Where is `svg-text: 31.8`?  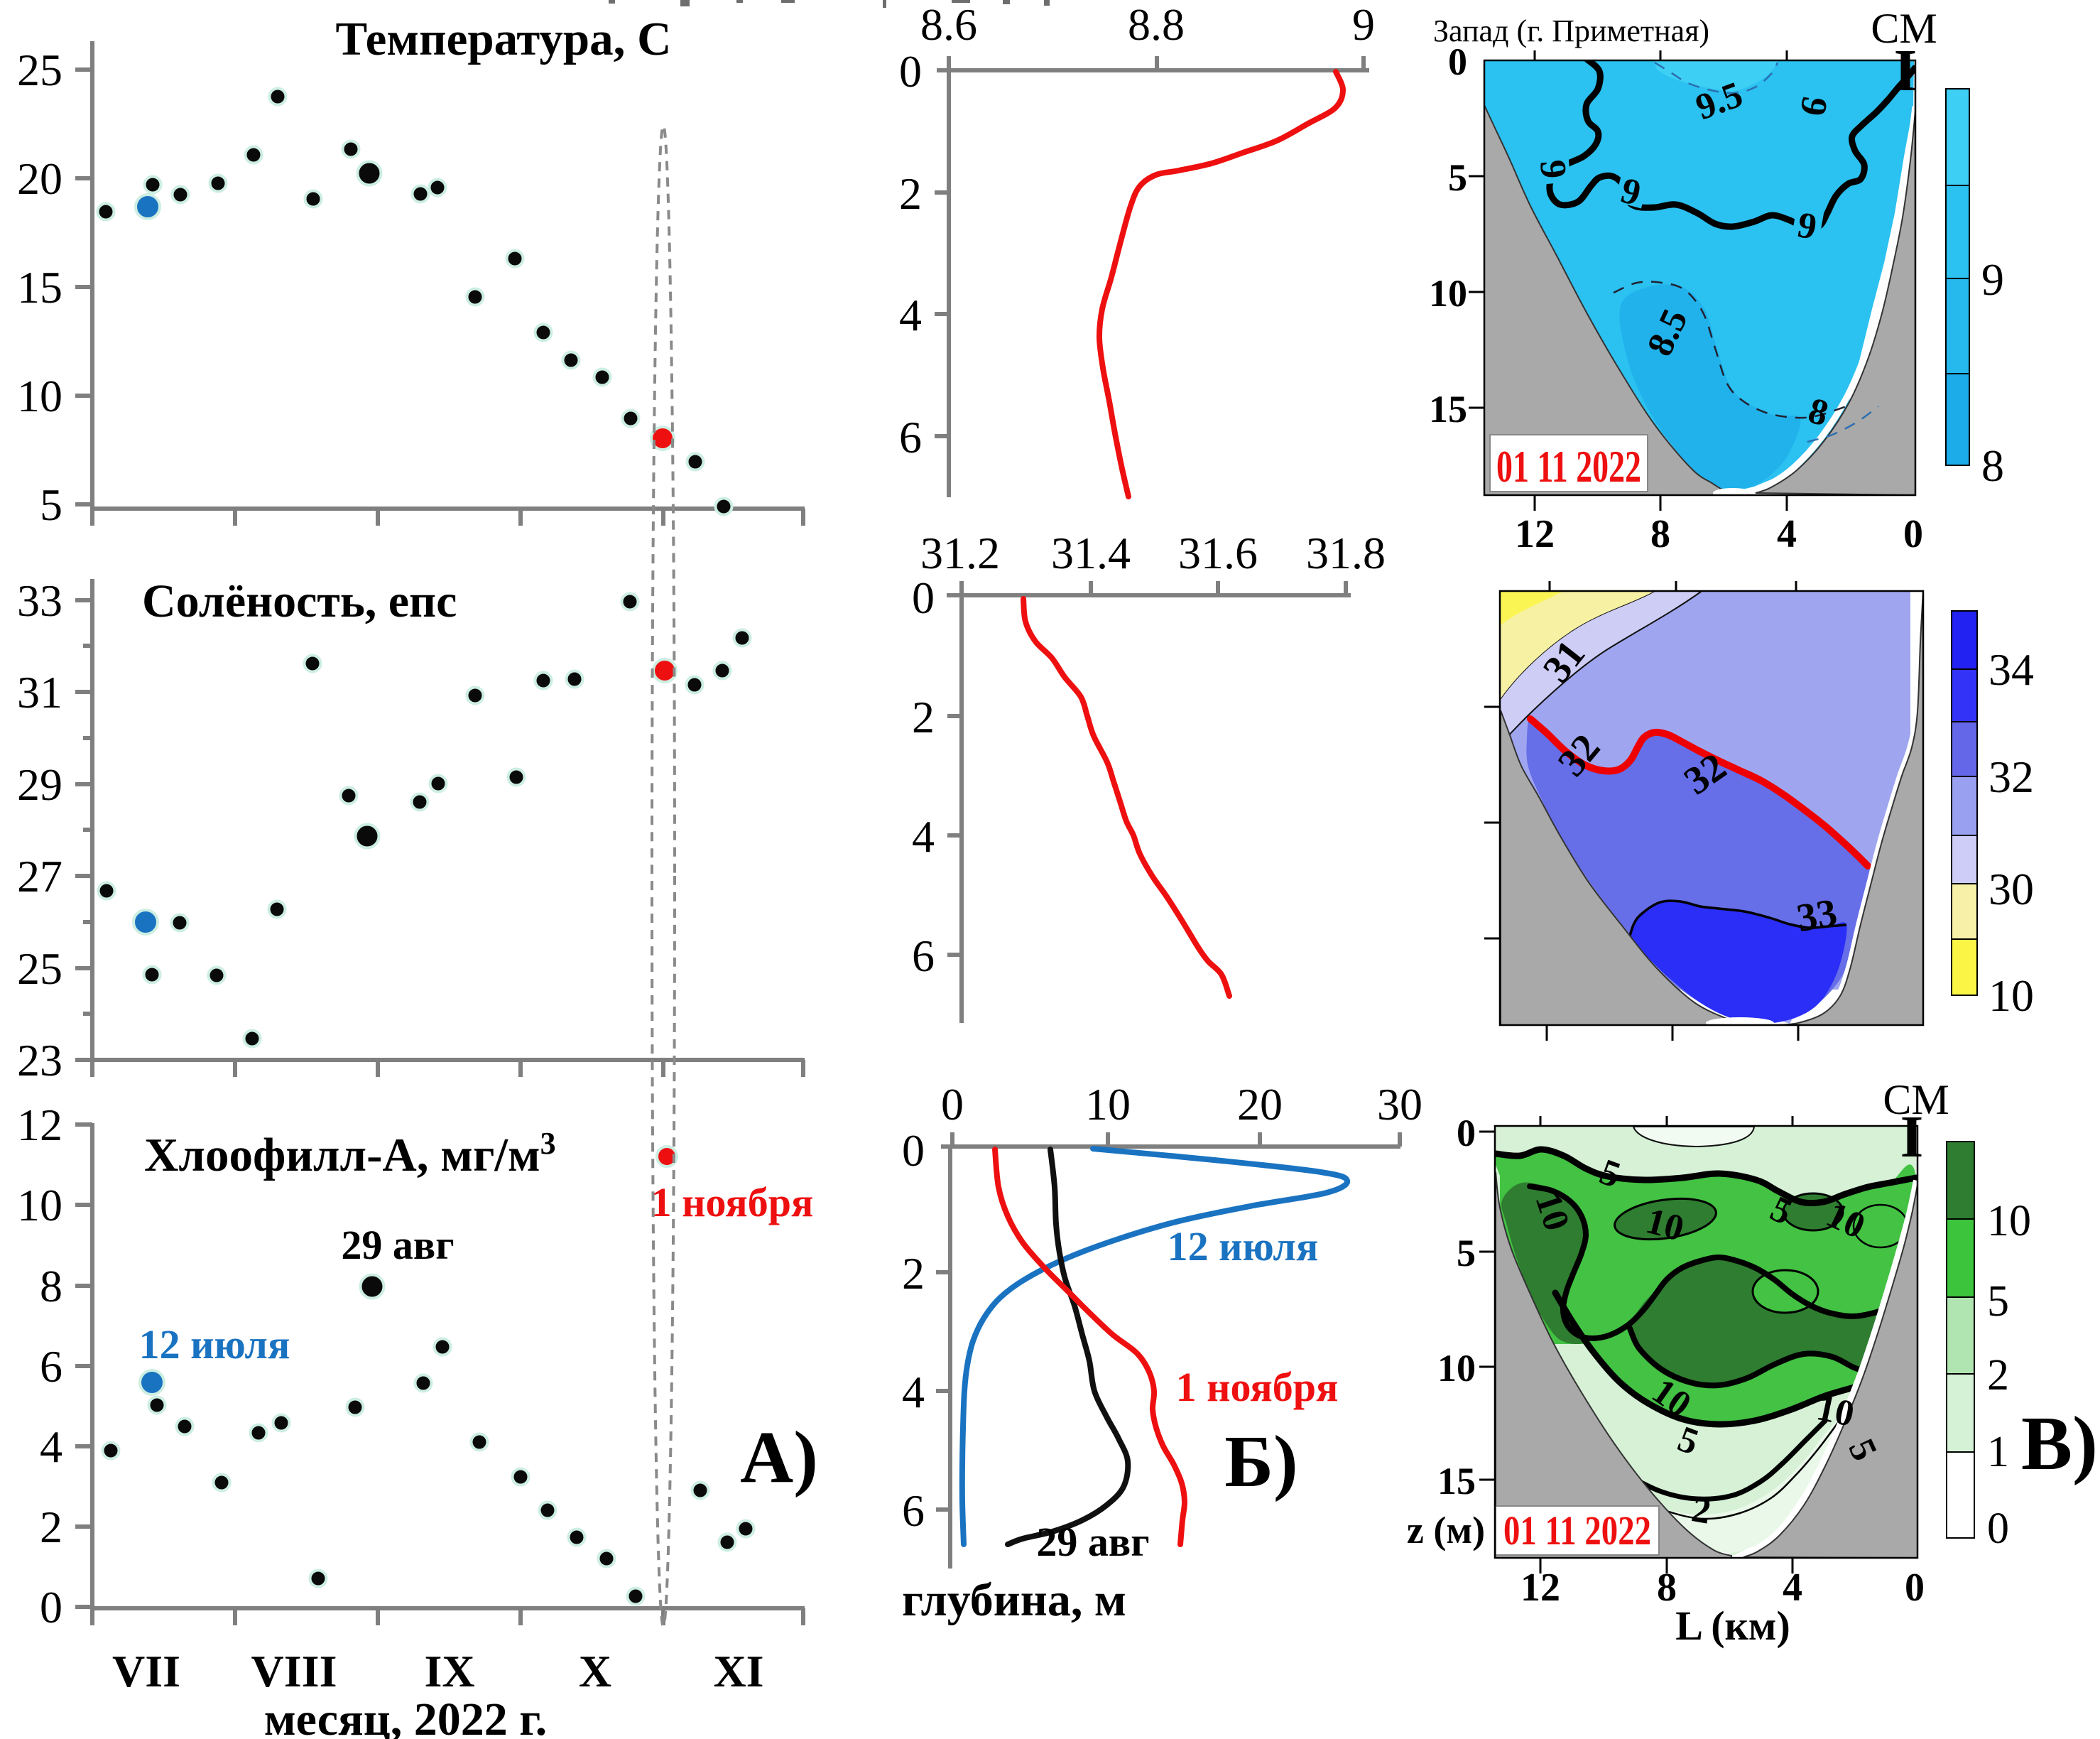
svg-text: 31.8 is located at coordinates (1346, 553).